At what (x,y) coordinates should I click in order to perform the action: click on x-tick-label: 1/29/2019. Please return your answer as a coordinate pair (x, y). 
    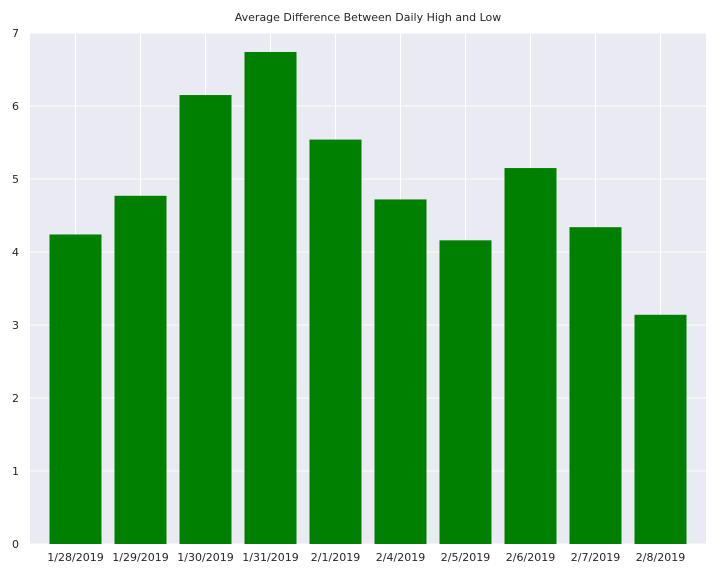
    Looking at the image, I should click on (140, 557).